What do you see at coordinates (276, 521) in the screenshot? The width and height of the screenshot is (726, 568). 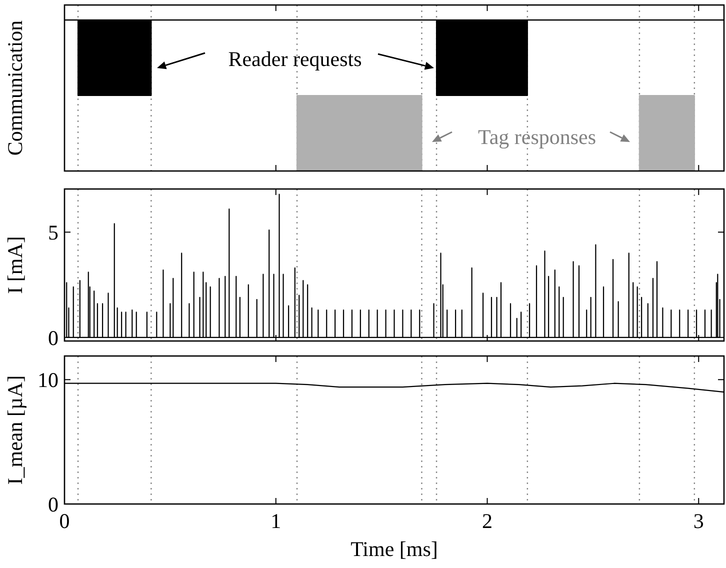 I see `x-tick-label: 1` at bounding box center [276, 521].